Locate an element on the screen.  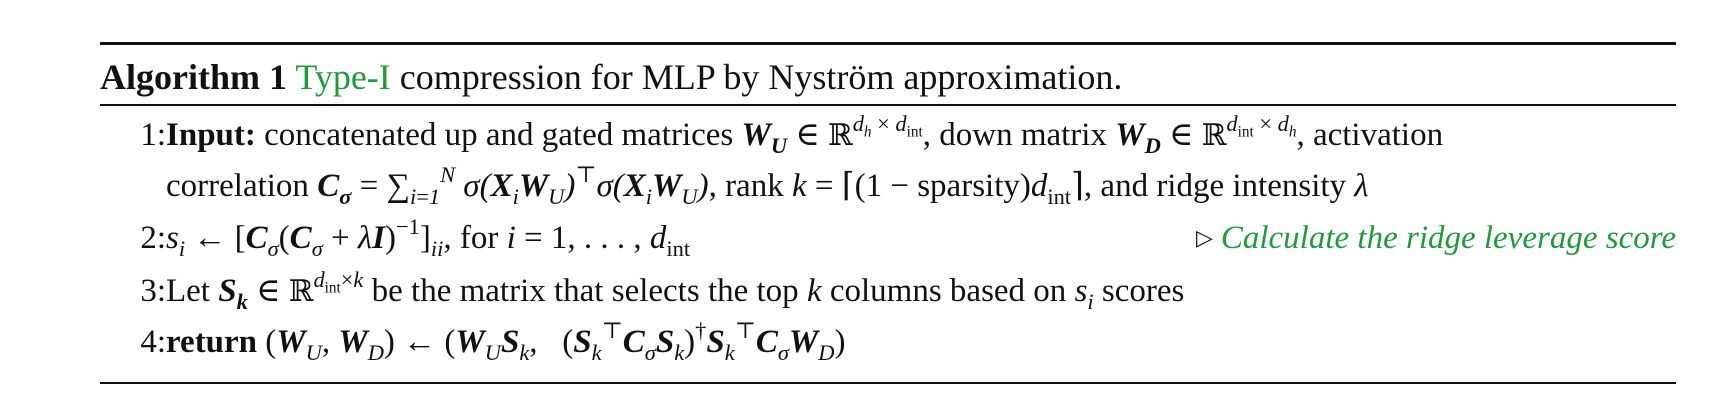
line-1-text-a: concatenated up and gated matrices is located at coordinates (498, 135).